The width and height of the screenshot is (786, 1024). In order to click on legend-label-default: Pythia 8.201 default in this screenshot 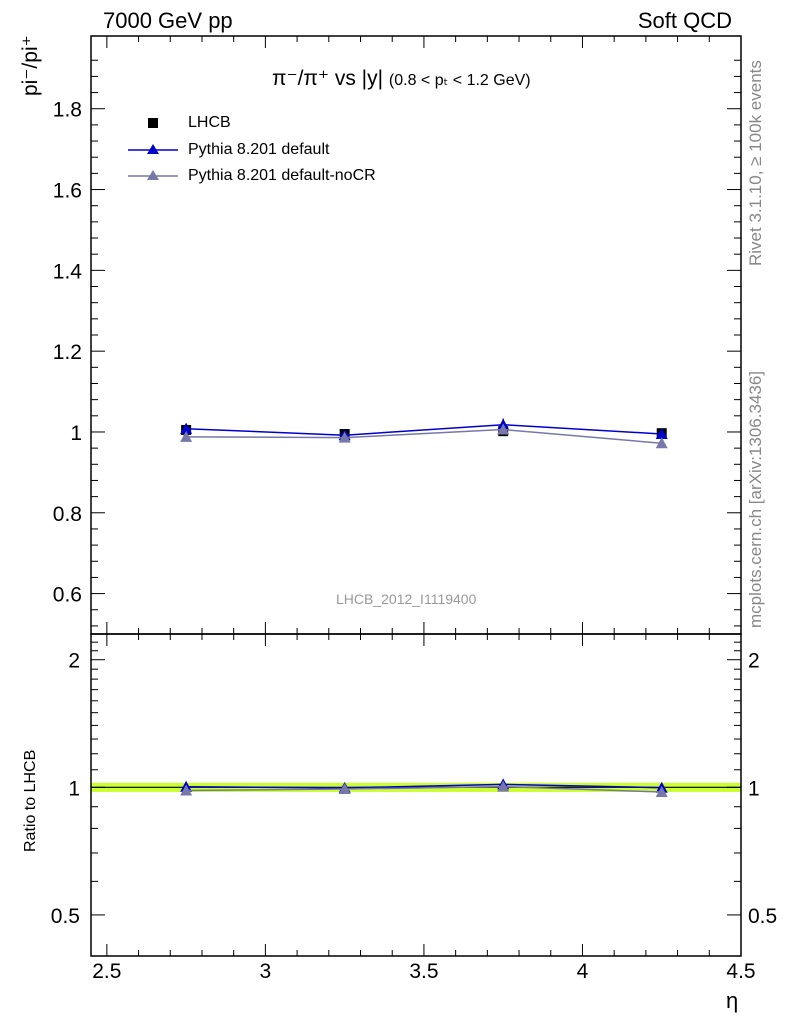, I will do `click(259, 149)`.